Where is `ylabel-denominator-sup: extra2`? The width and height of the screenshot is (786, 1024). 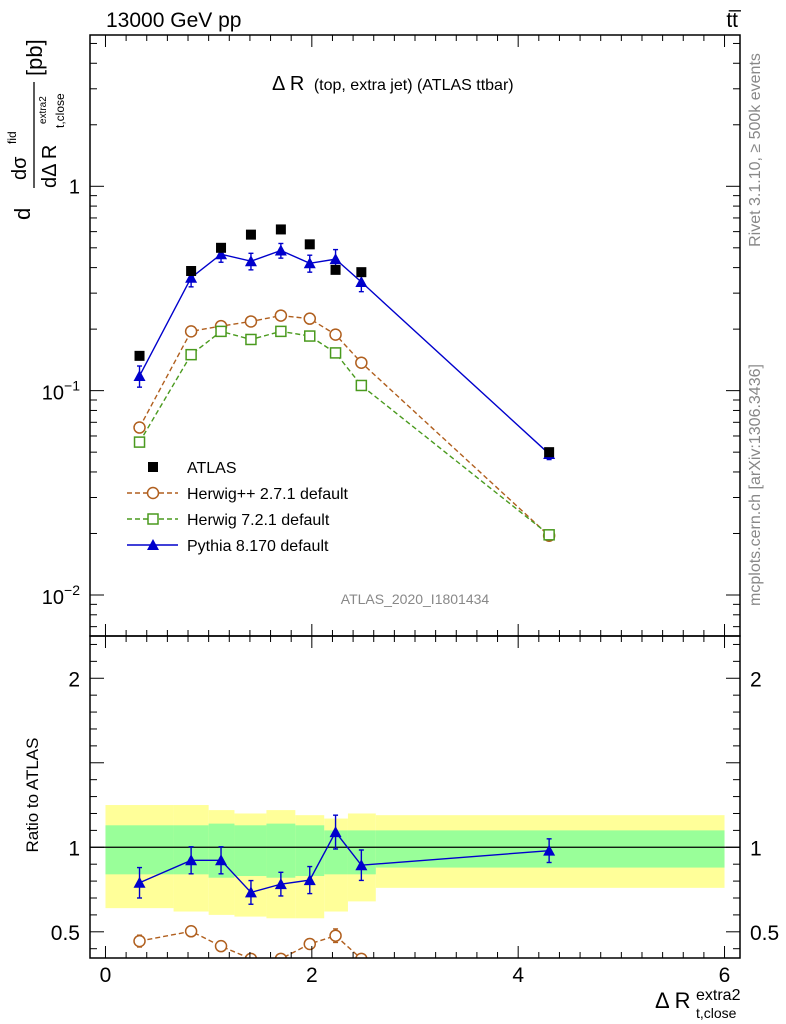 ylabel-denominator-sup: extra2 is located at coordinates (43, 110).